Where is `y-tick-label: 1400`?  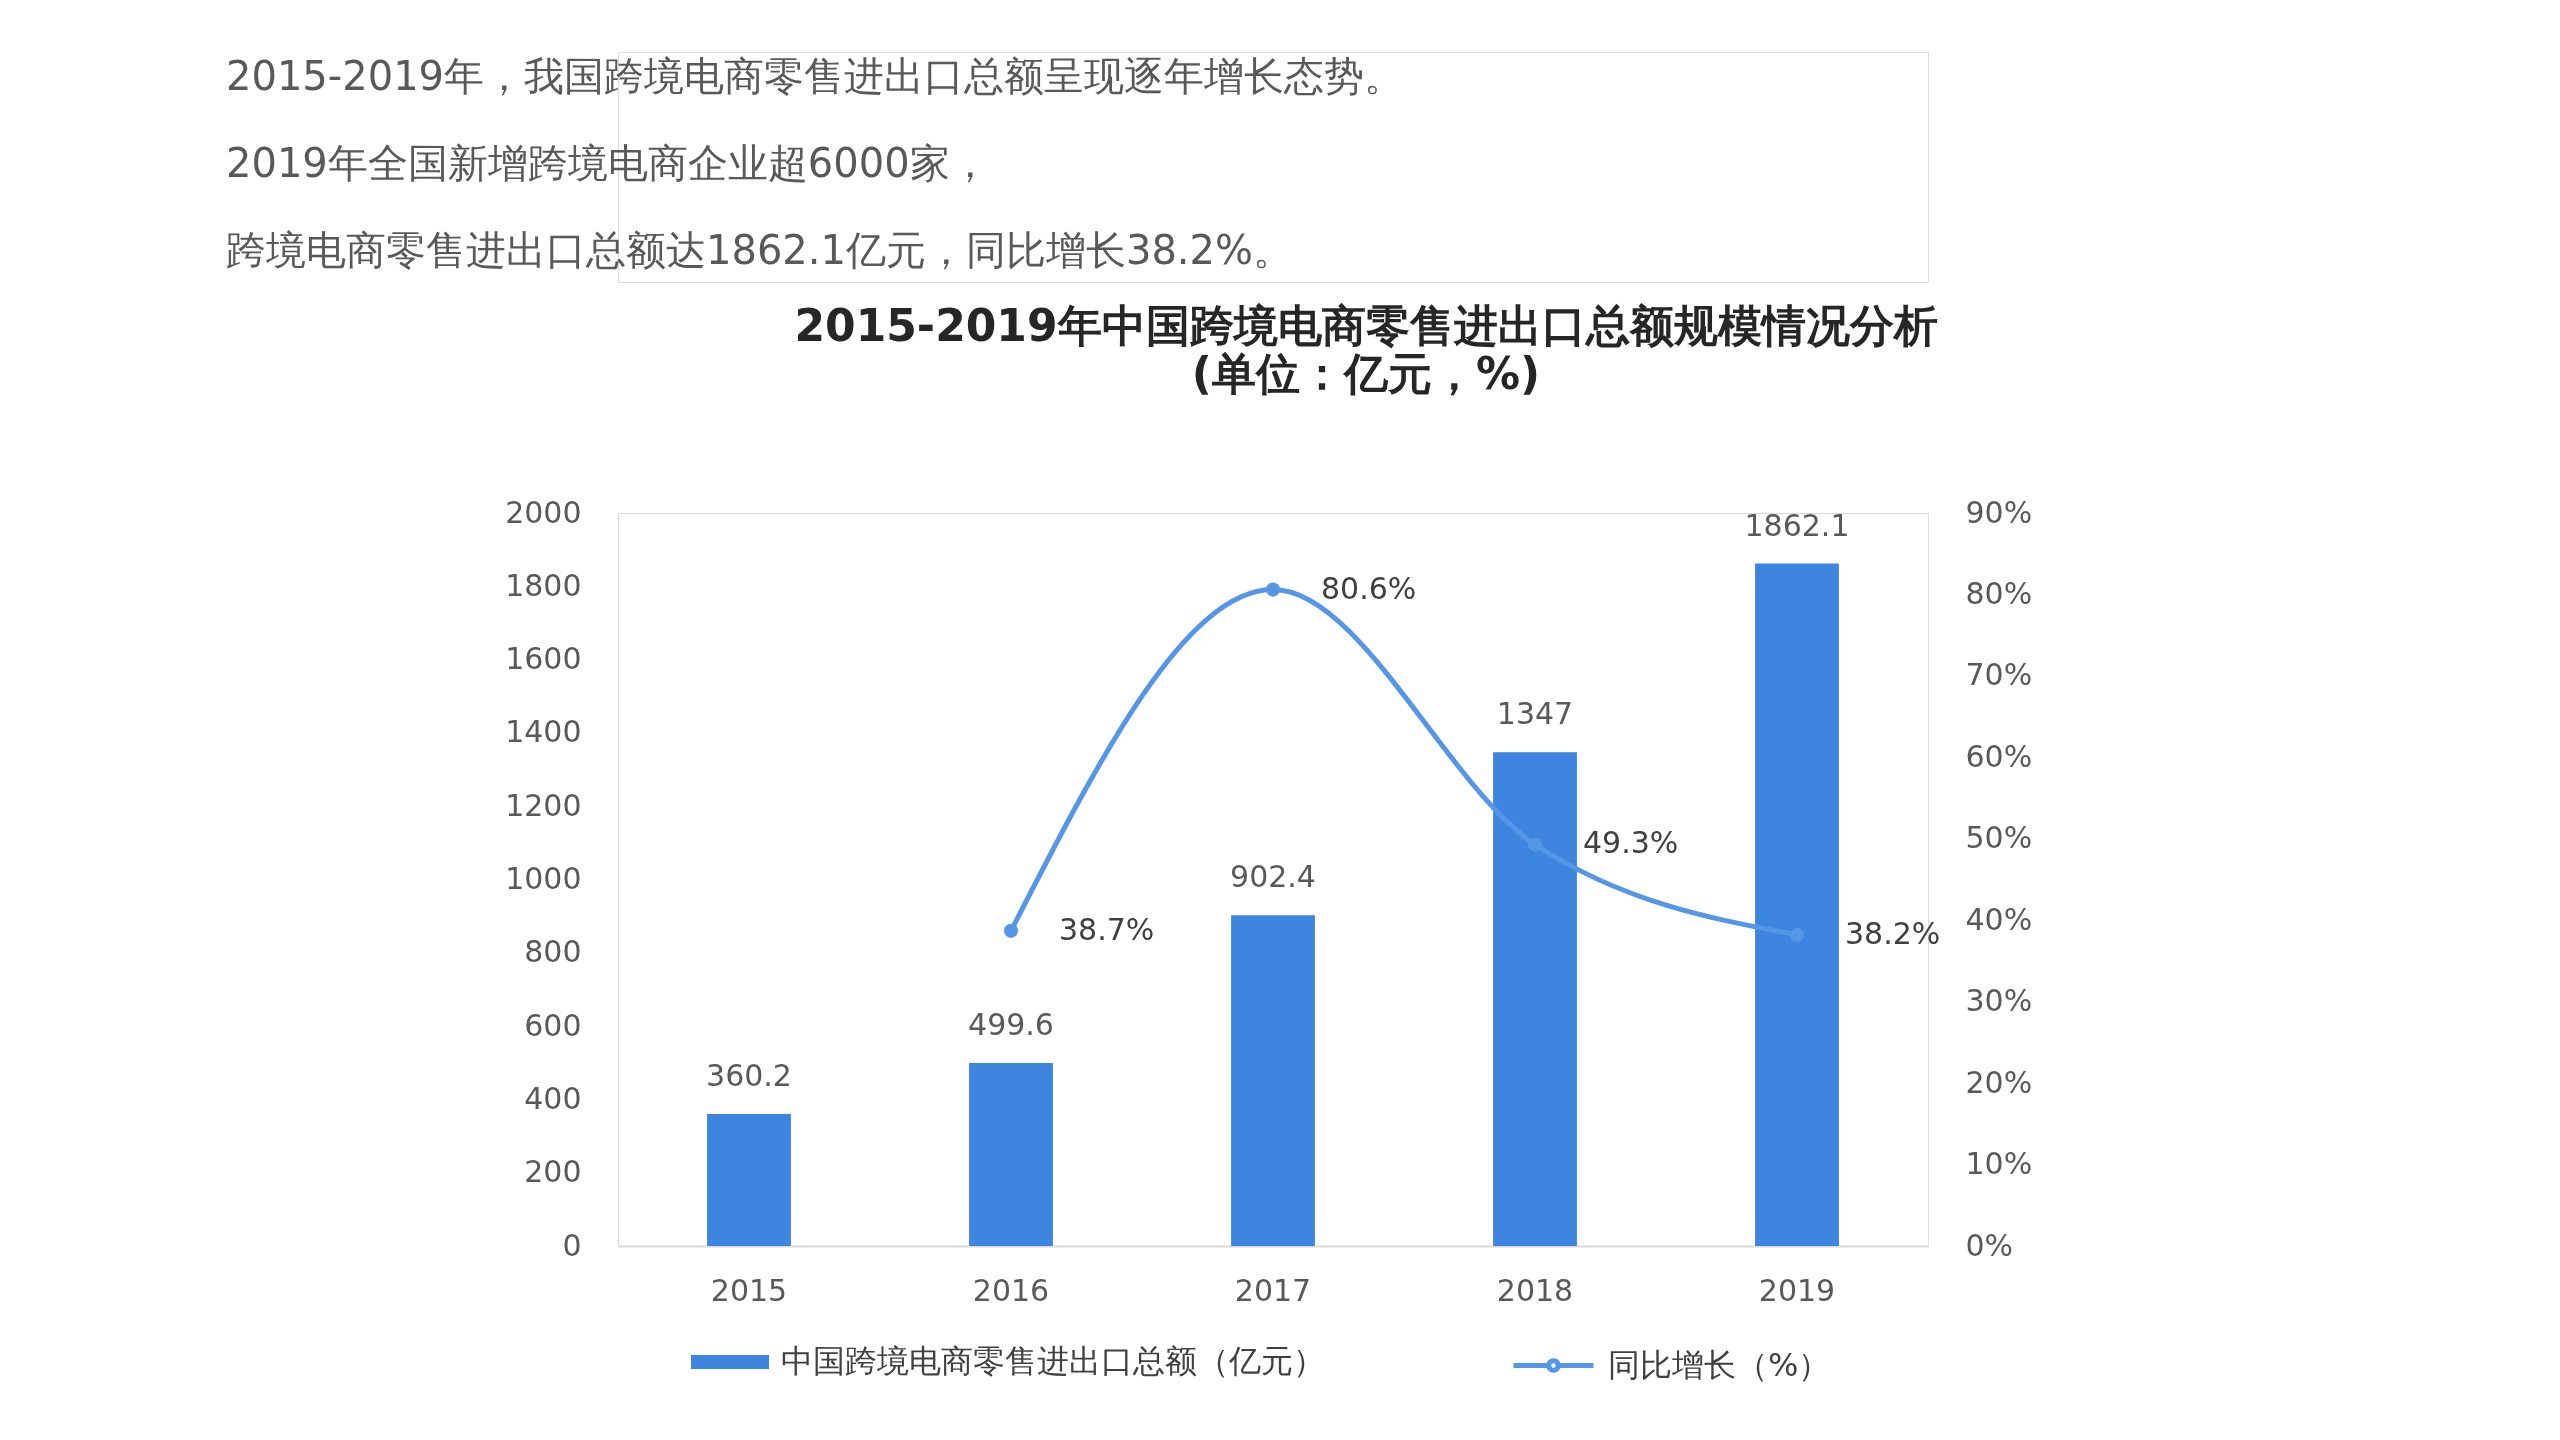
y-tick-label: 1400 is located at coordinates (543, 732).